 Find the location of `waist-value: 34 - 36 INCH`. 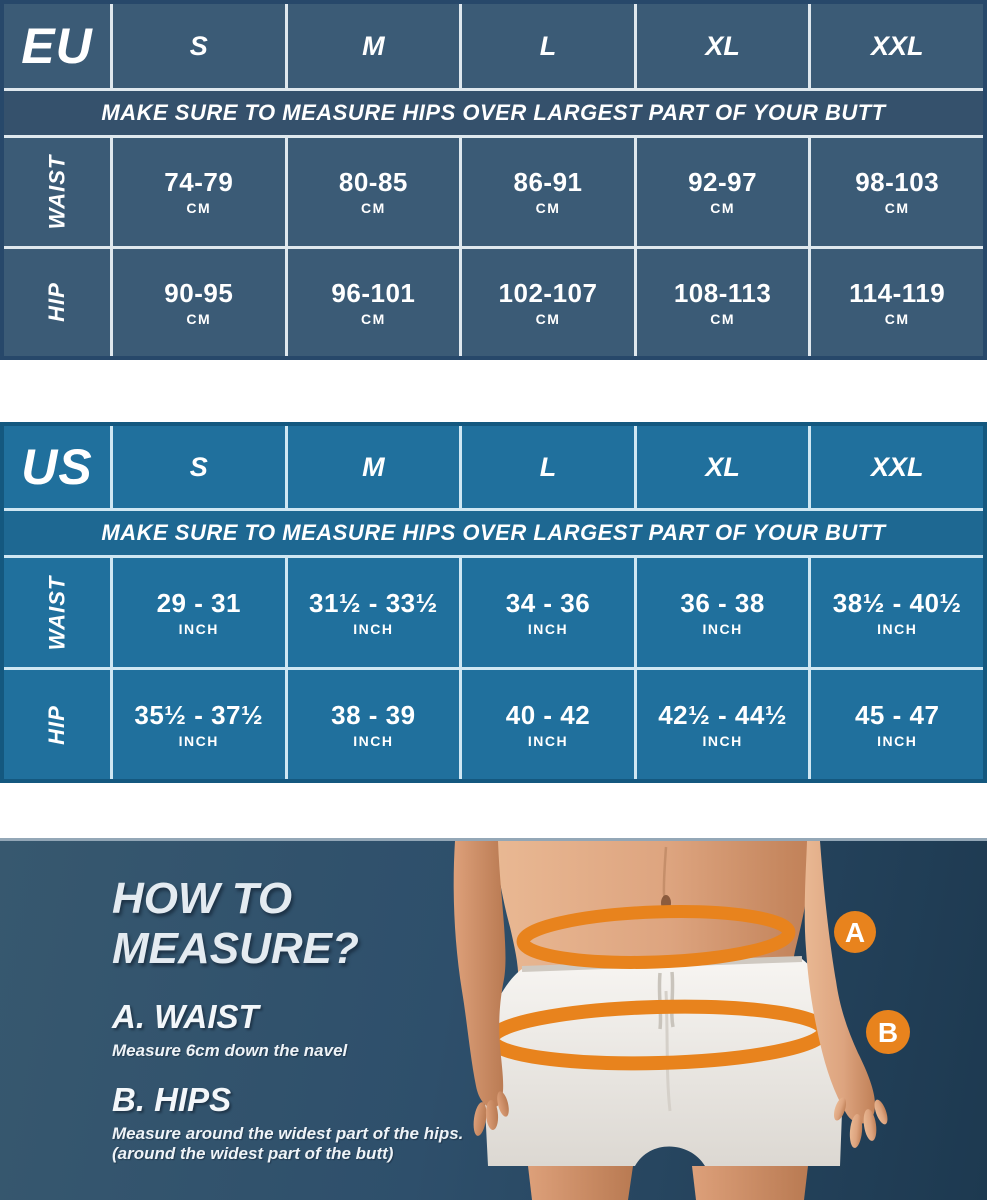

waist-value: 34 - 36 INCH is located at coordinates (548, 612).